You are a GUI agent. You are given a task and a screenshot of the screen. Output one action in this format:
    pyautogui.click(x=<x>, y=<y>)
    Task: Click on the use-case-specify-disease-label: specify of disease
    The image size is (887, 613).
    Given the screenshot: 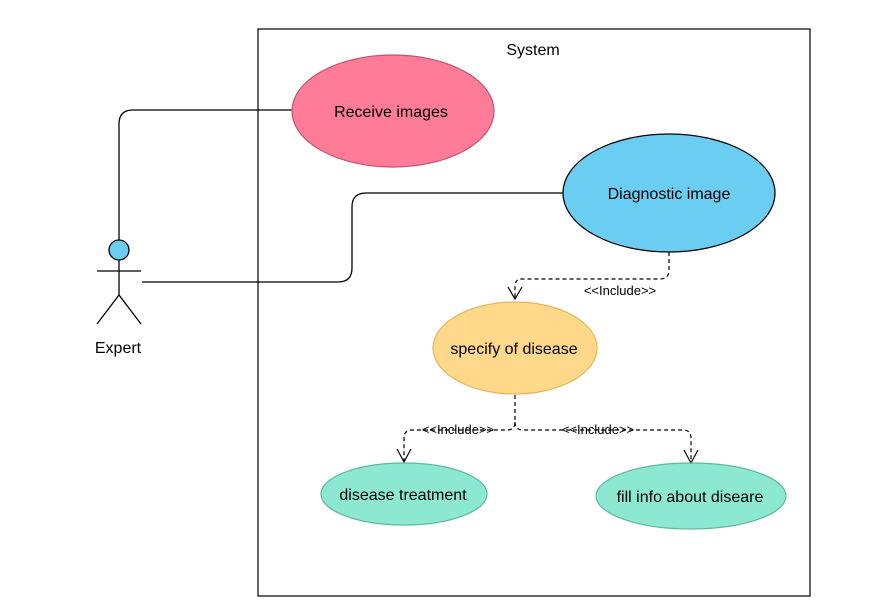 What is the action you would take?
    pyautogui.click(x=513, y=349)
    